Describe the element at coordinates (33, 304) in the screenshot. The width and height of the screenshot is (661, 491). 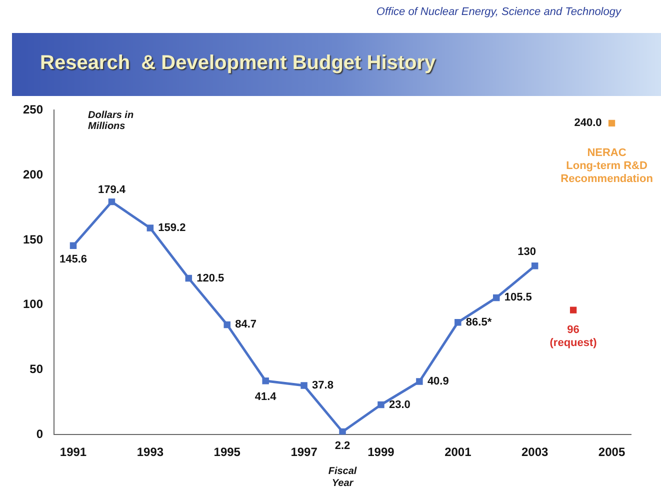
I see `y-tick-label: 100` at that location.